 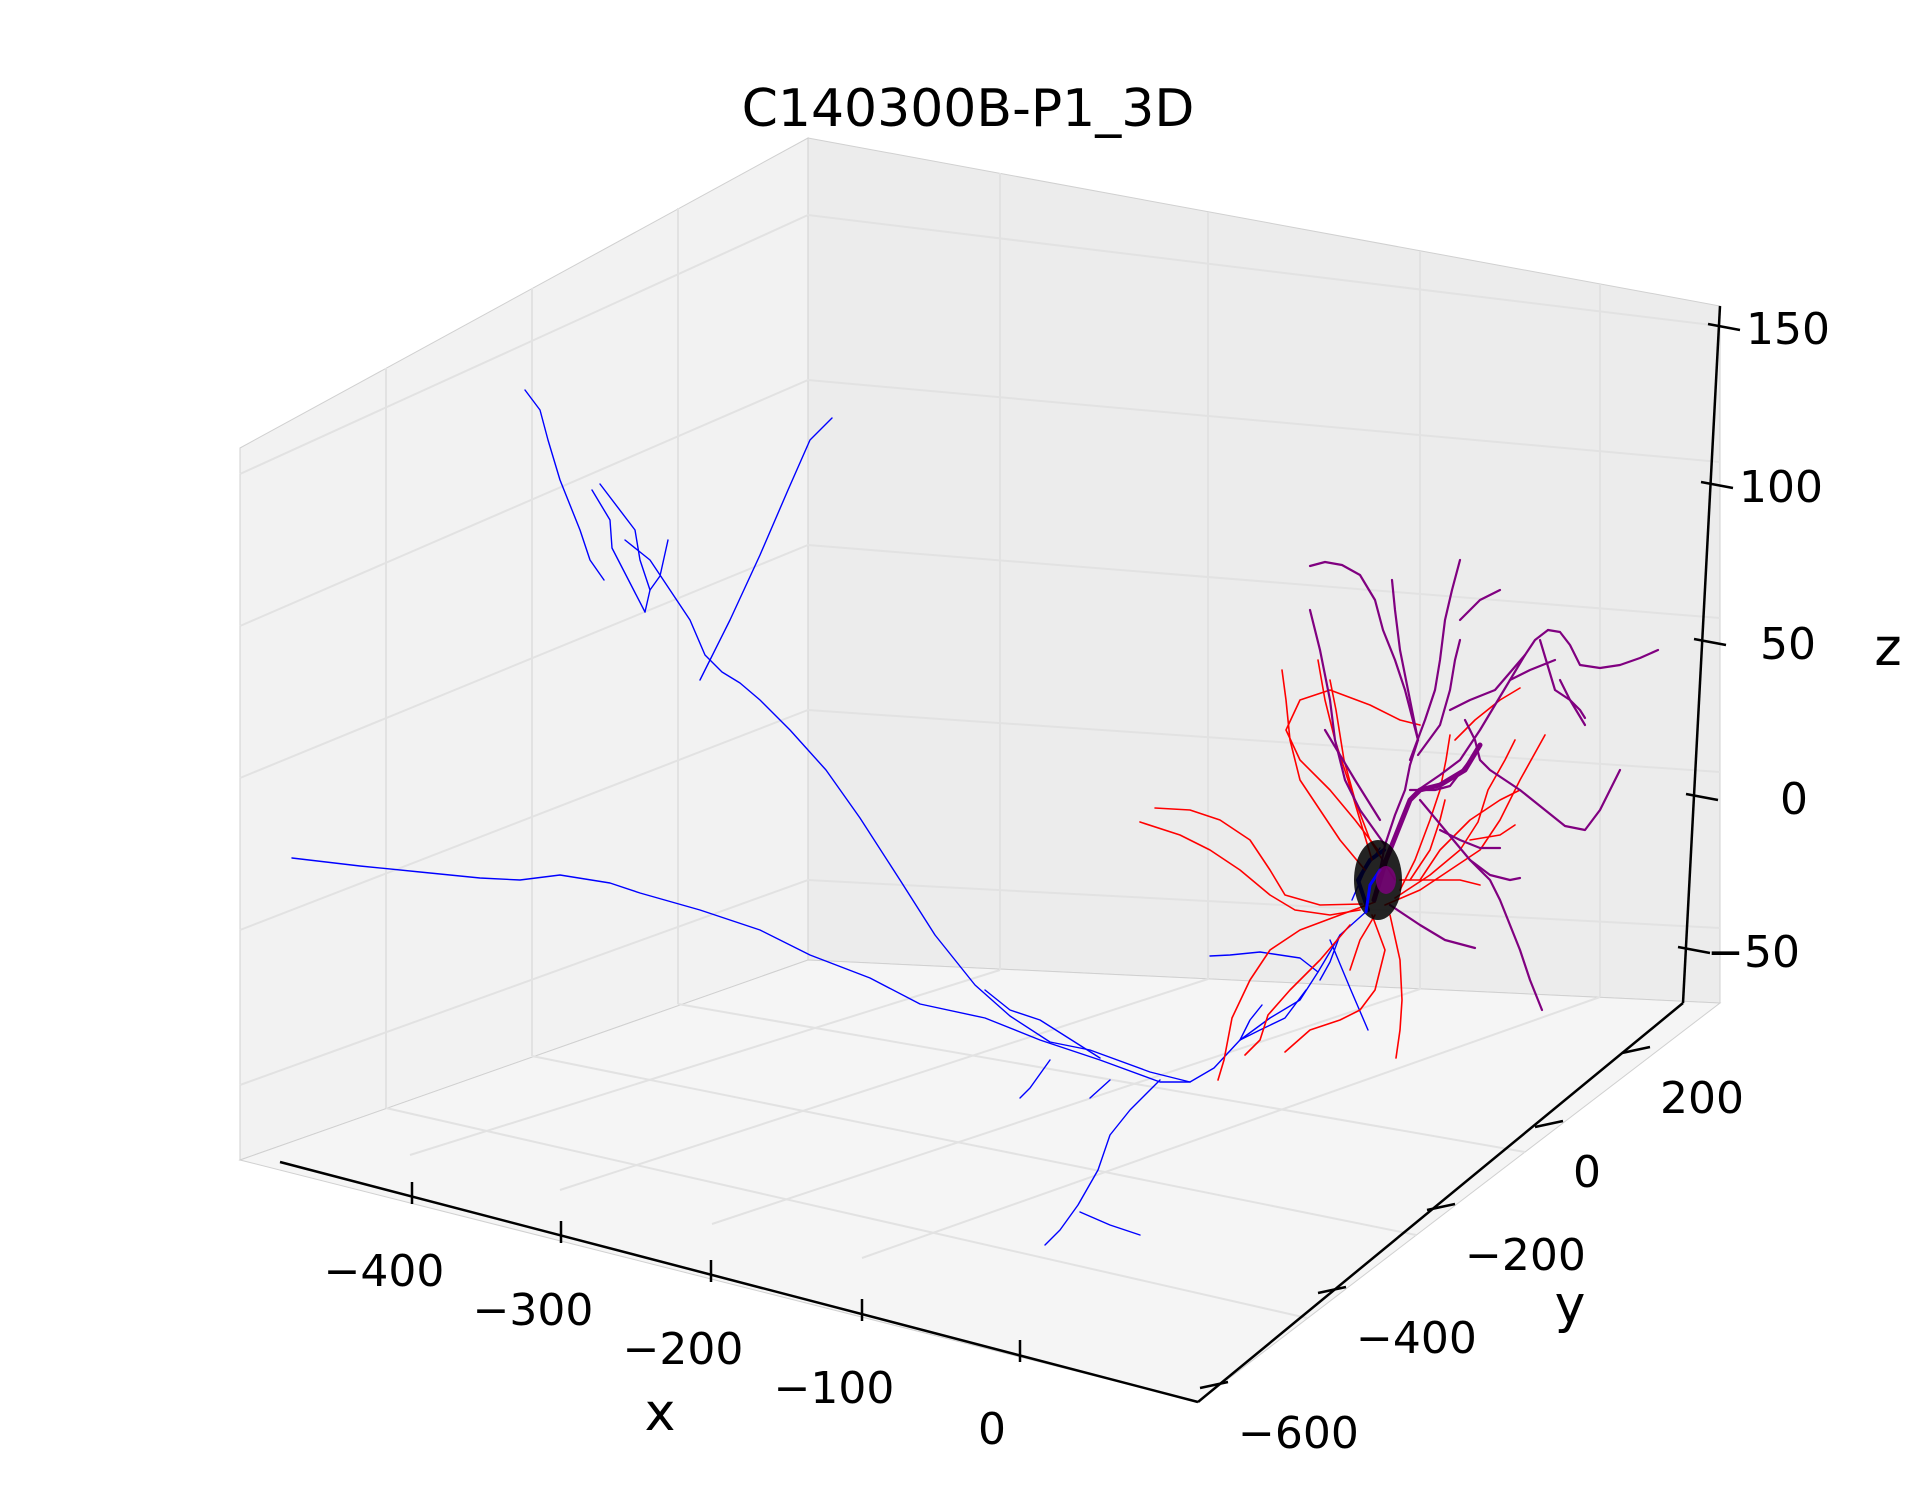 What do you see at coordinates (683, 1349) in the screenshot?
I see `x-tick-label: −200` at bounding box center [683, 1349].